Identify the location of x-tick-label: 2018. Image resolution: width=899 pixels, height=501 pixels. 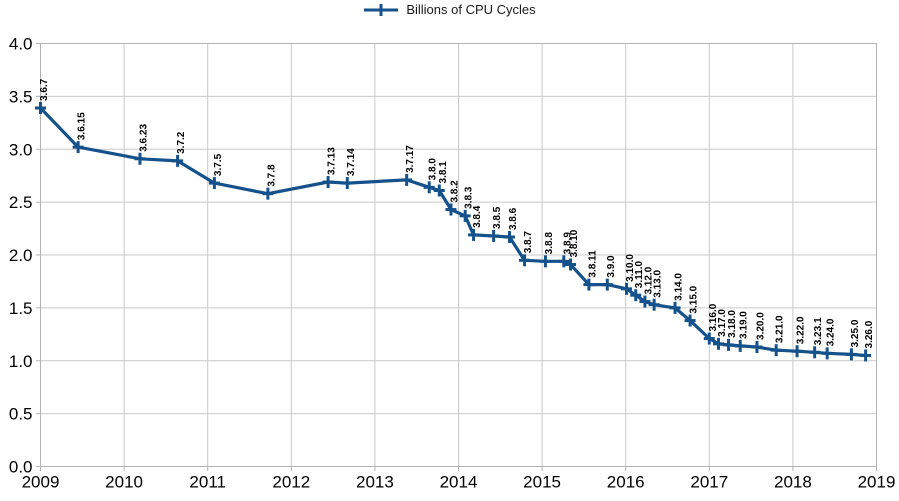
(793, 482).